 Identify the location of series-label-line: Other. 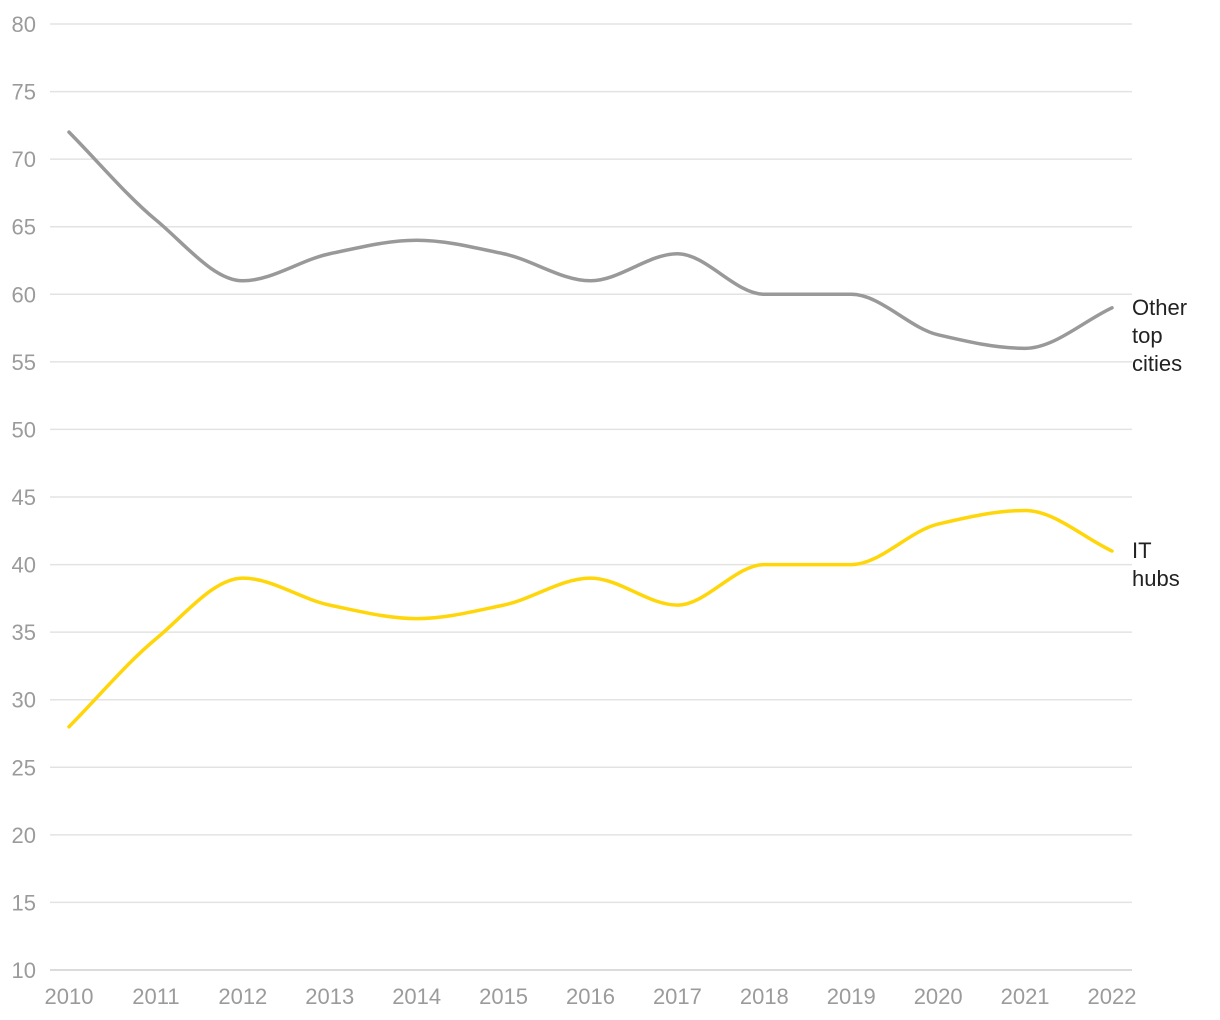
(1159, 307).